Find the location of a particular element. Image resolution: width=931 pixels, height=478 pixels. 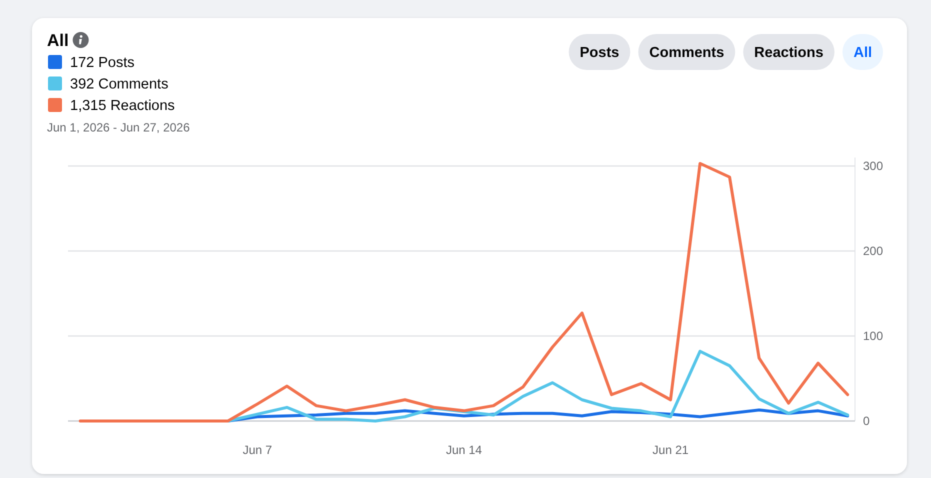

y-tick-label: 100 is located at coordinates (873, 336).